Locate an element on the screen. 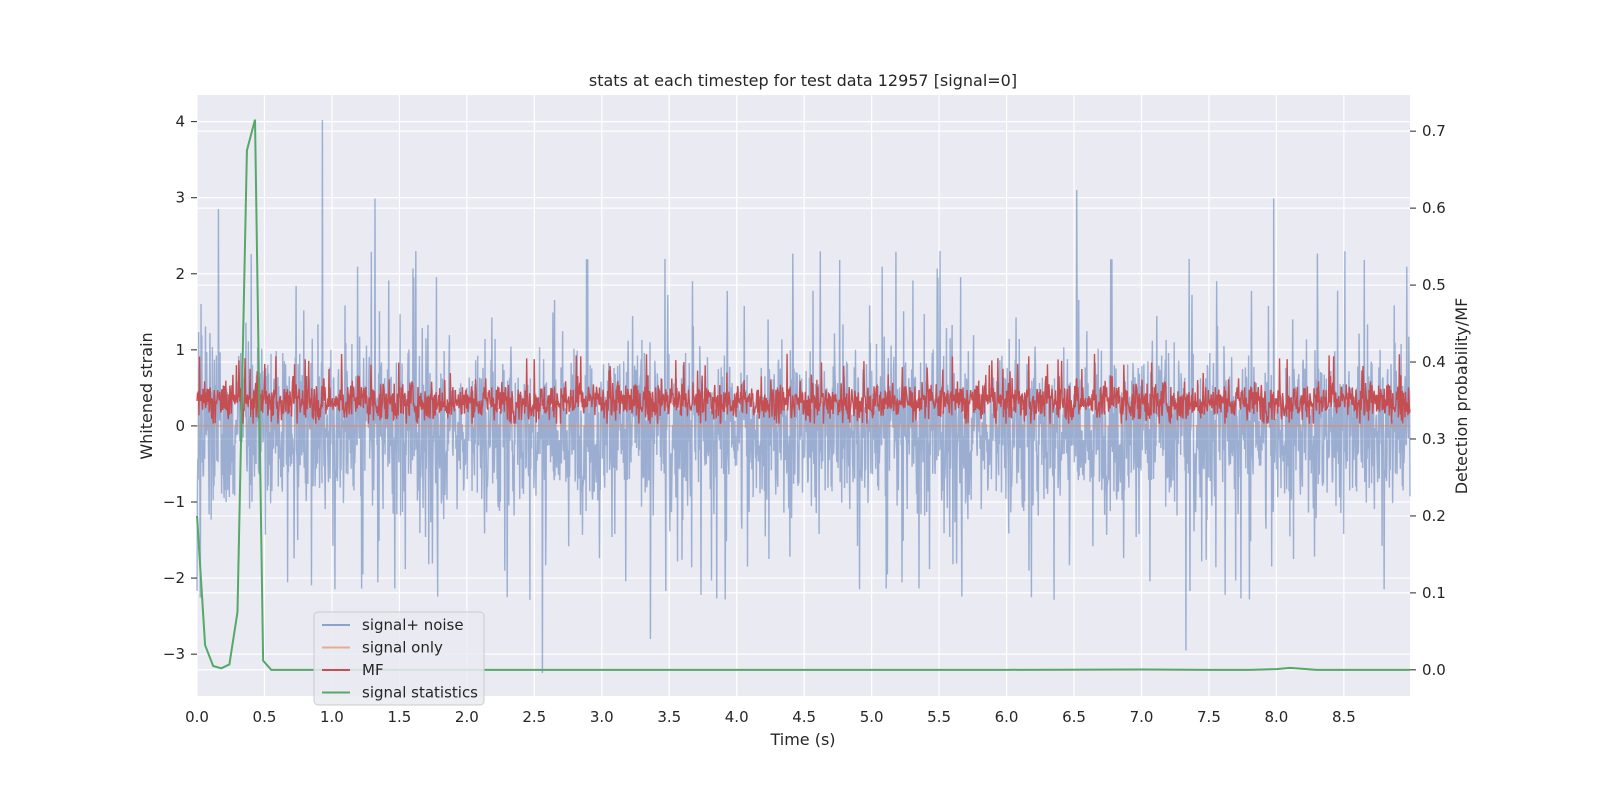 Image resolution: width=1600 pixels, height=800 pixels. x-tick-label: 1.0 is located at coordinates (332, 717).